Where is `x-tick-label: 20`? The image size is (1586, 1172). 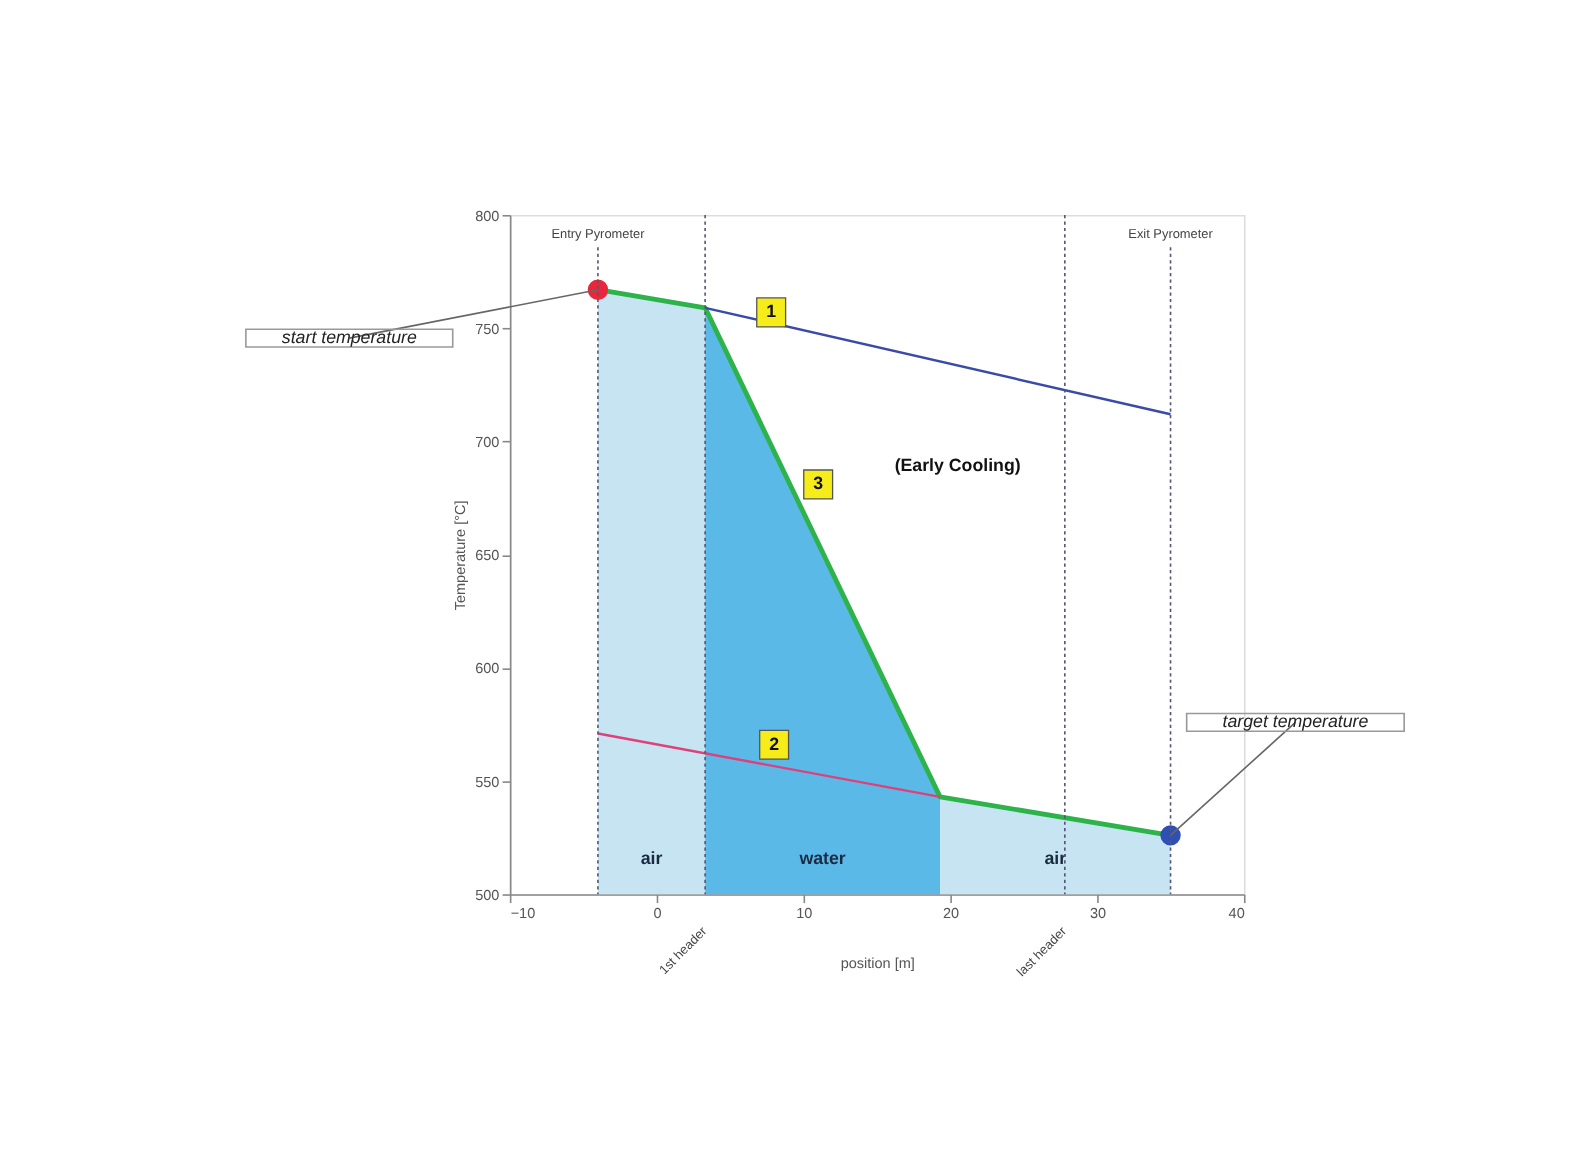 x-tick-label: 20 is located at coordinates (951, 912).